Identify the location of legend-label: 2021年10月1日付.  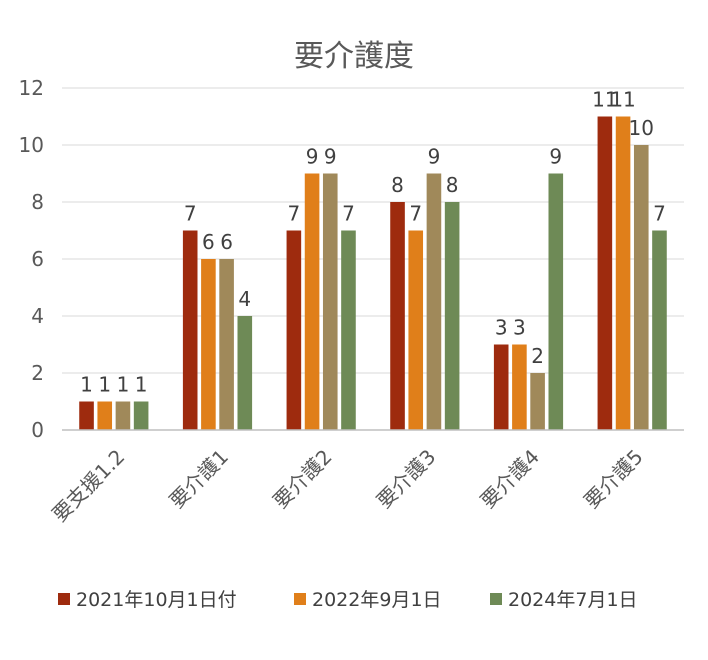
(156, 600).